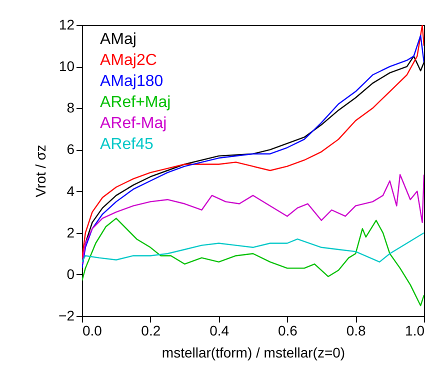 This screenshot has height=369, width=447. I want to click on x-tick-label: 0.0, so click(92, 330).